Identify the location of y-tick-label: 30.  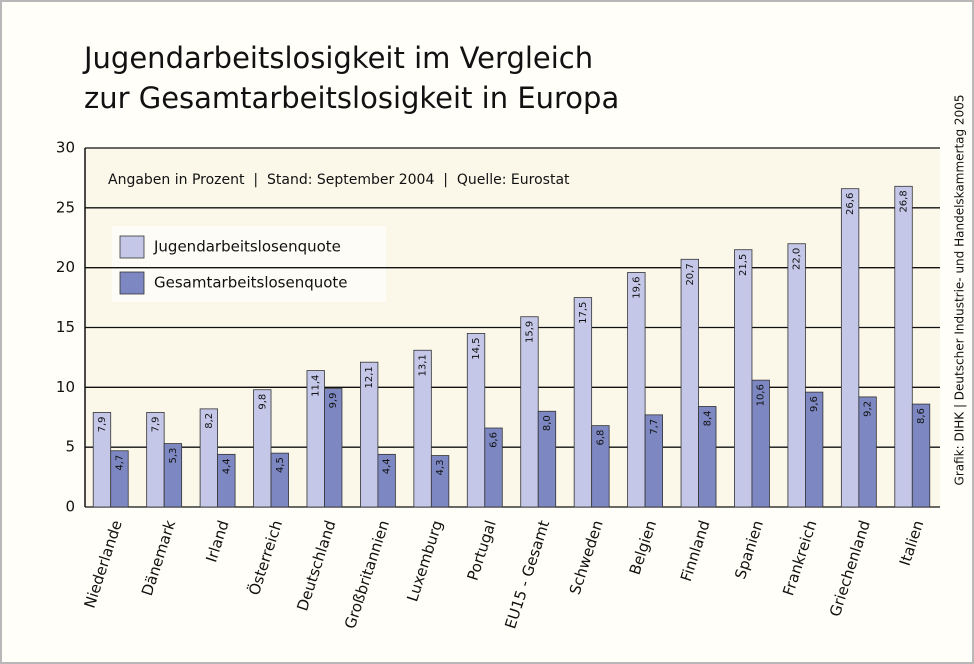
(65, 148).